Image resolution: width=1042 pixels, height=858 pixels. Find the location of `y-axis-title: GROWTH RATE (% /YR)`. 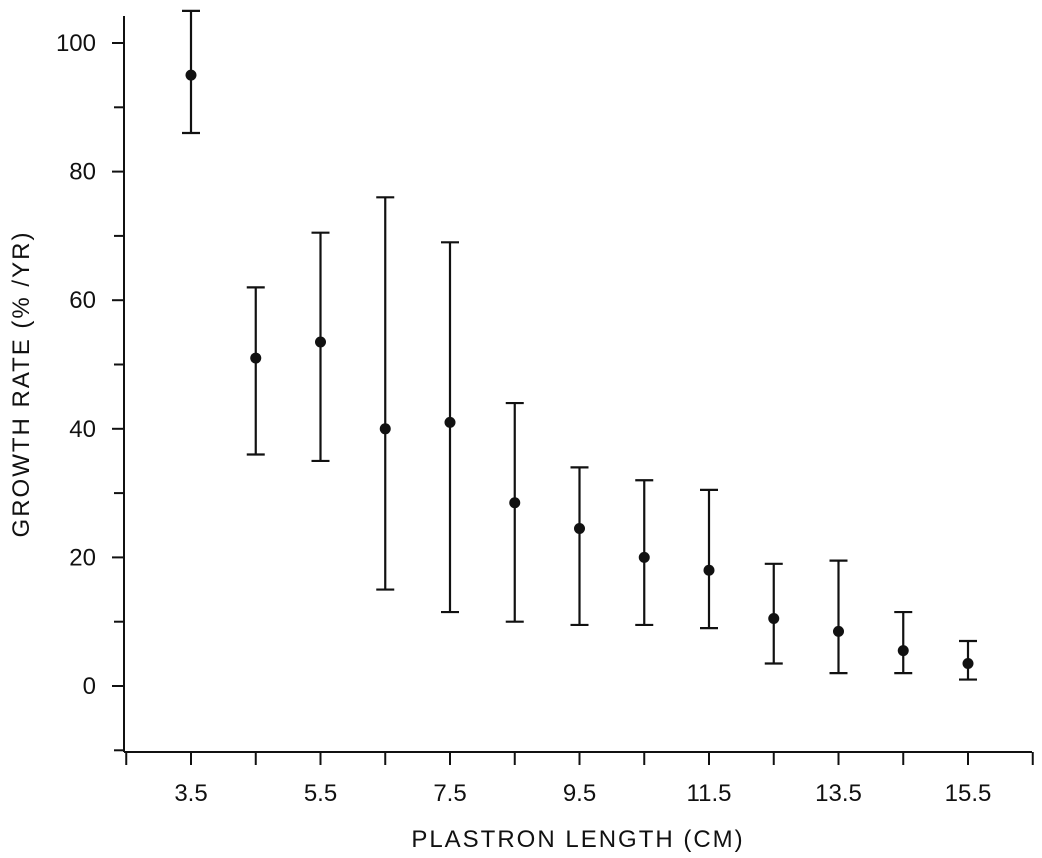

y-axis-title: GROWTH RATE (% /YR) is located at coordinates (21, 384).